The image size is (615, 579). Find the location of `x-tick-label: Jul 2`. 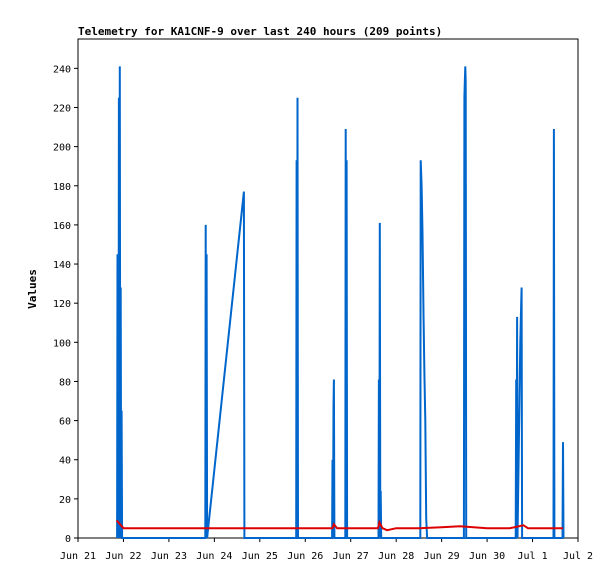

x-tick-label: Jul 2 is located at coordinates (578, 556).